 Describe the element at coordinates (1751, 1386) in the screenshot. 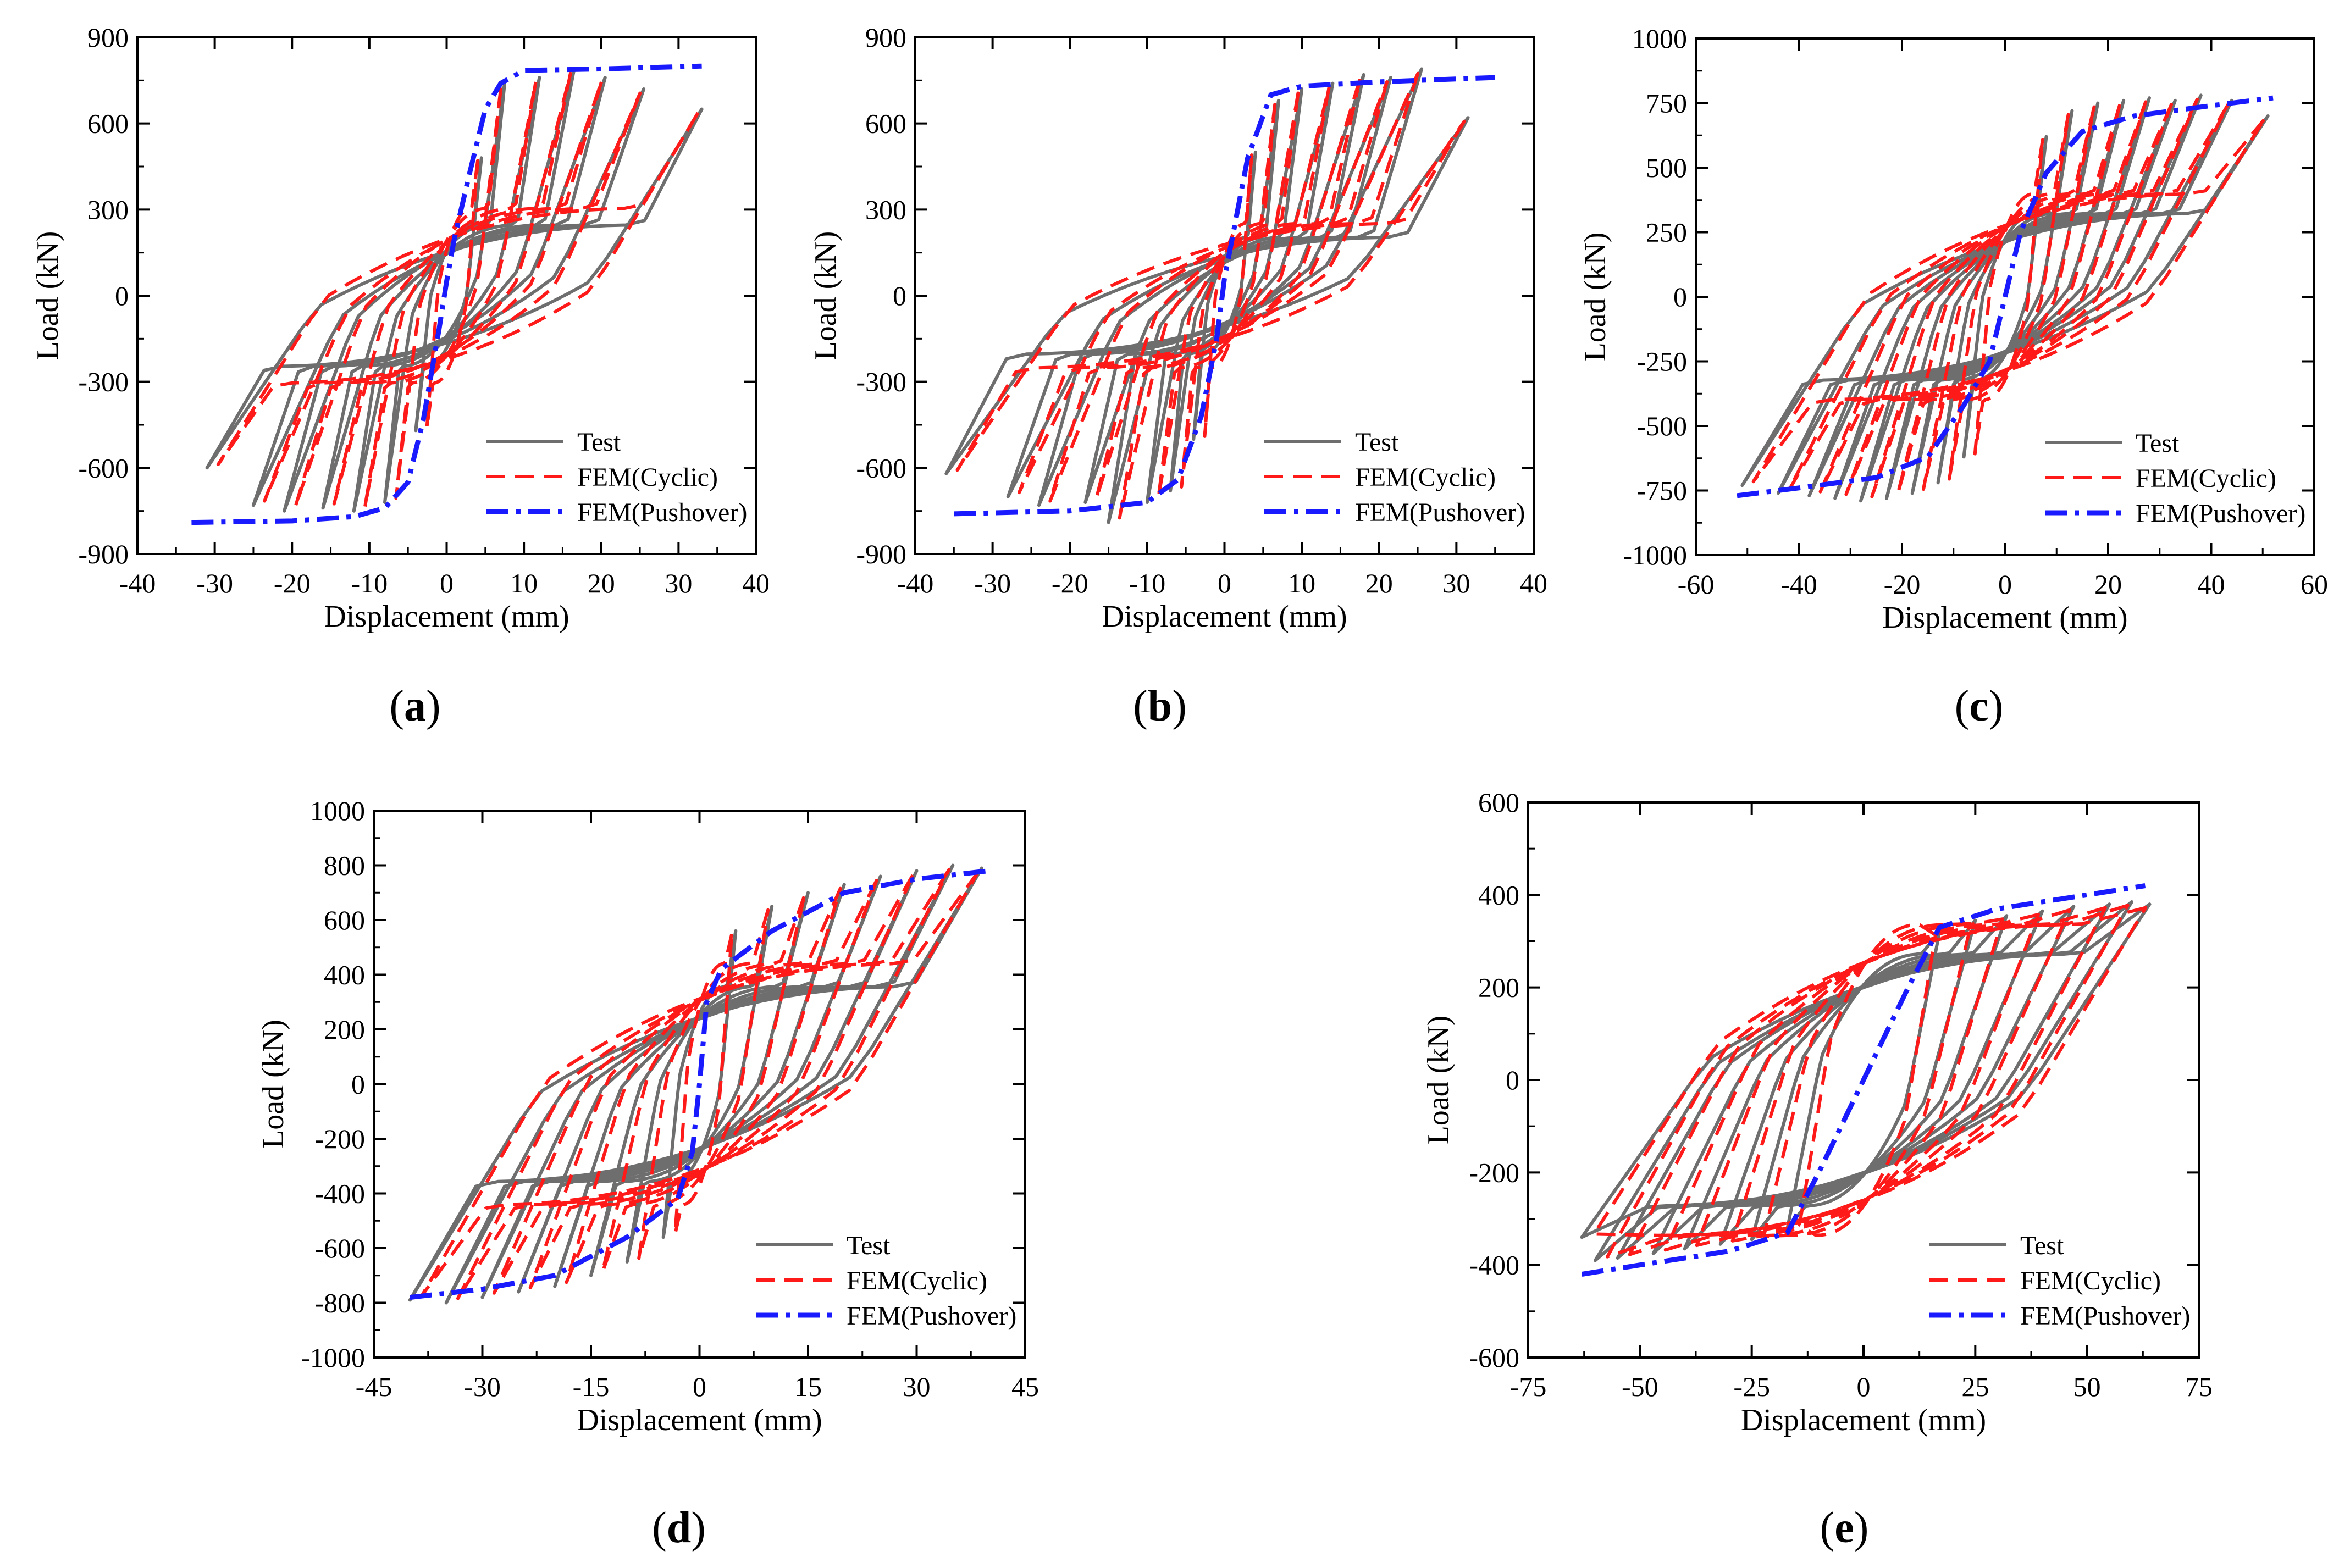

I see `x-tick-label: -25` at that location.